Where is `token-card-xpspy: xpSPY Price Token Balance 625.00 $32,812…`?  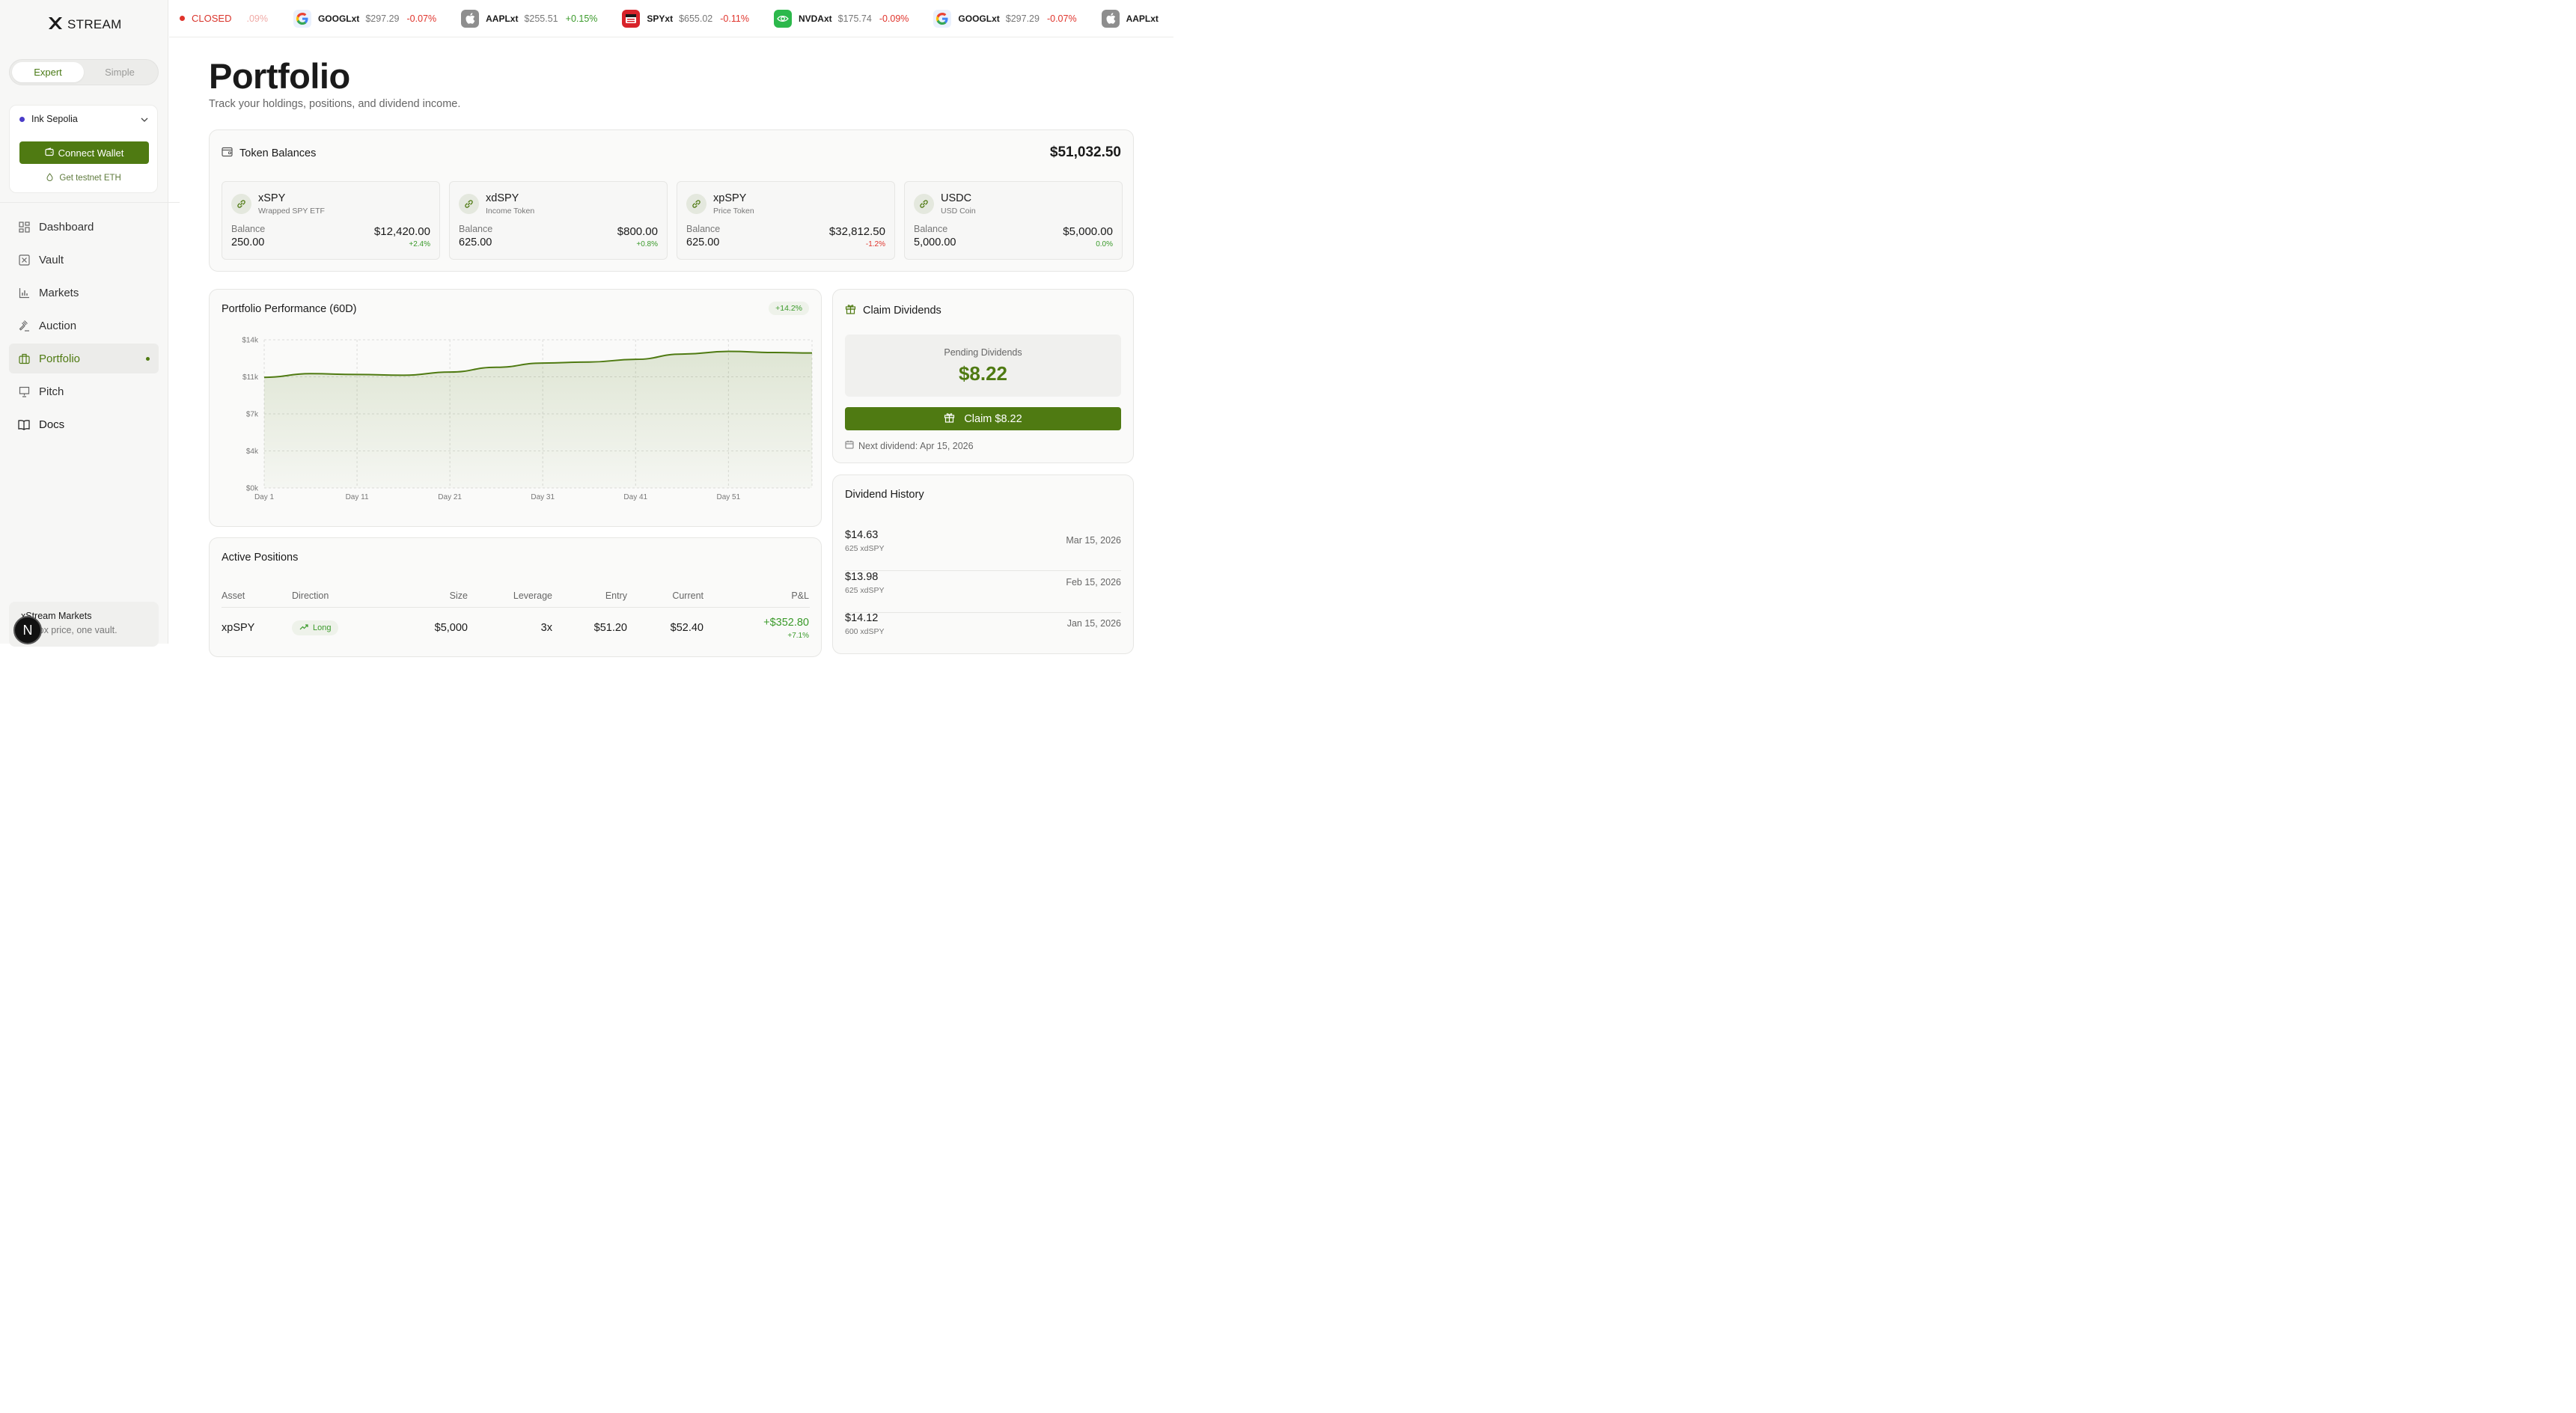
token-card-xpspy: xpSPY Price Token Balance 625.00 $32,812… is located at coordinates (786, 221).